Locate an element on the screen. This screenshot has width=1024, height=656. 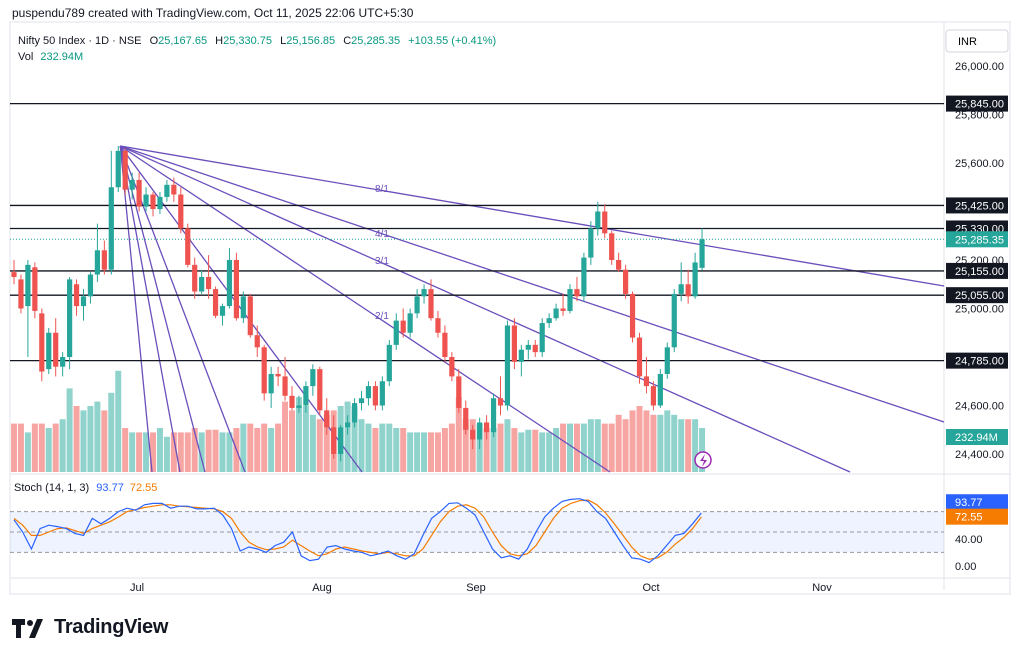
price-tick-label: 24,600.00 is located at coordinates (979, 407).